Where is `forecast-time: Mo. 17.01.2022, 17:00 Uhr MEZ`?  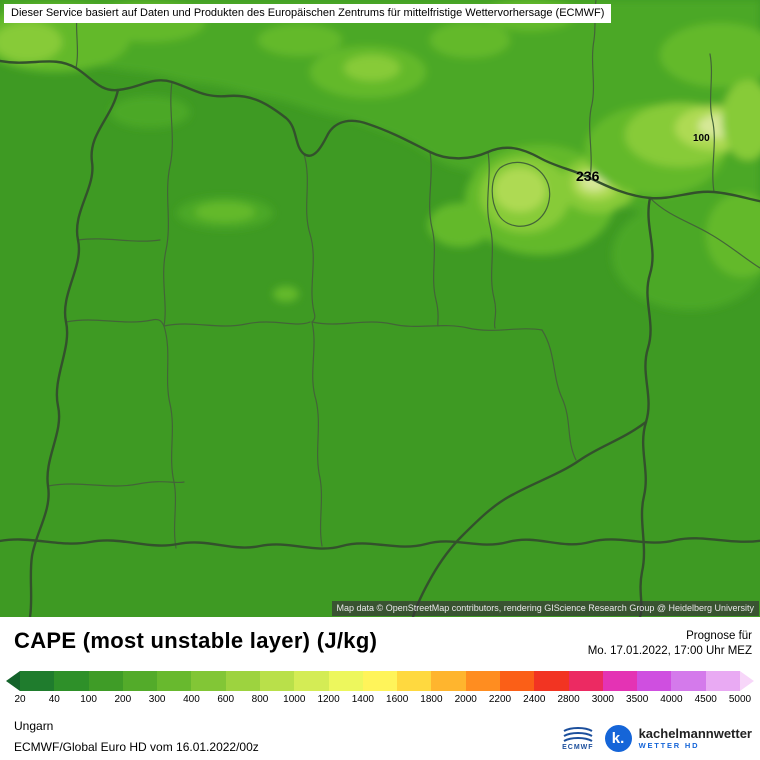 forecast-time: Mo. 17.01.2022, 17:00 Uhr MEZ is located at coordinates (669, 651).